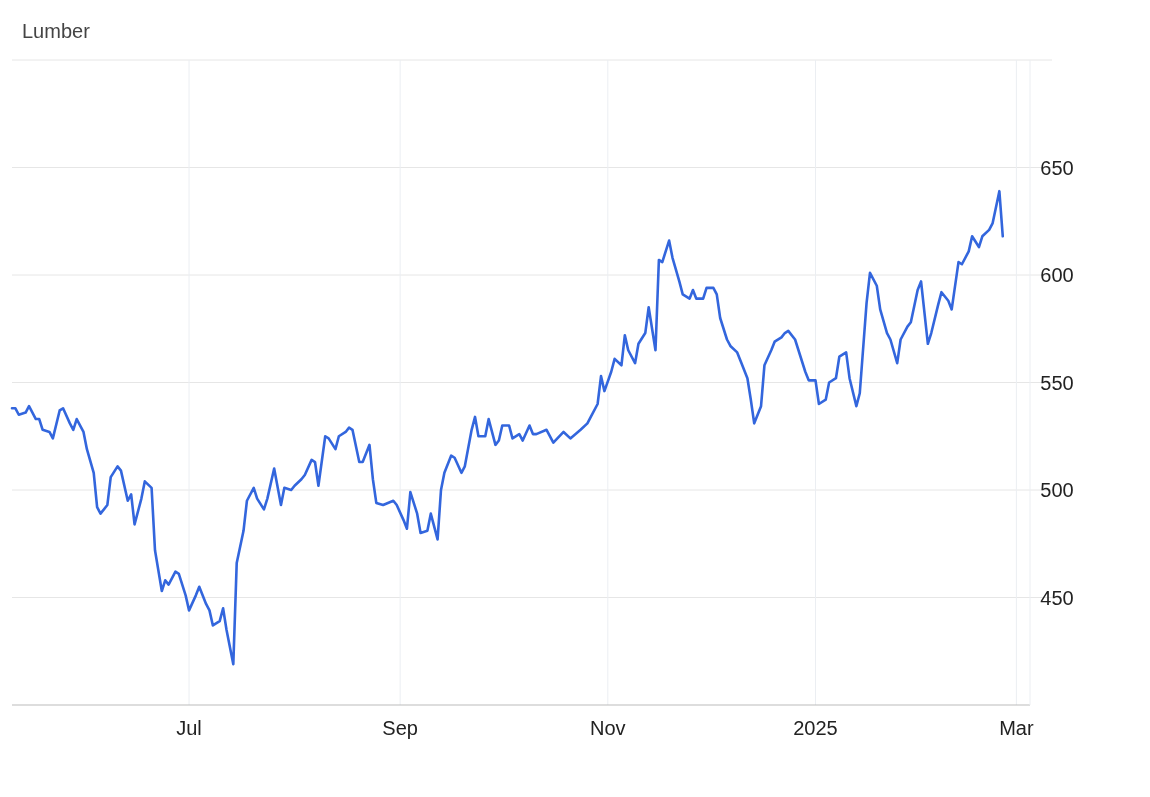 The height and width of the screenshot is (797, 1150). I want to click on x-tick-label: Jul, so click(189, 728).